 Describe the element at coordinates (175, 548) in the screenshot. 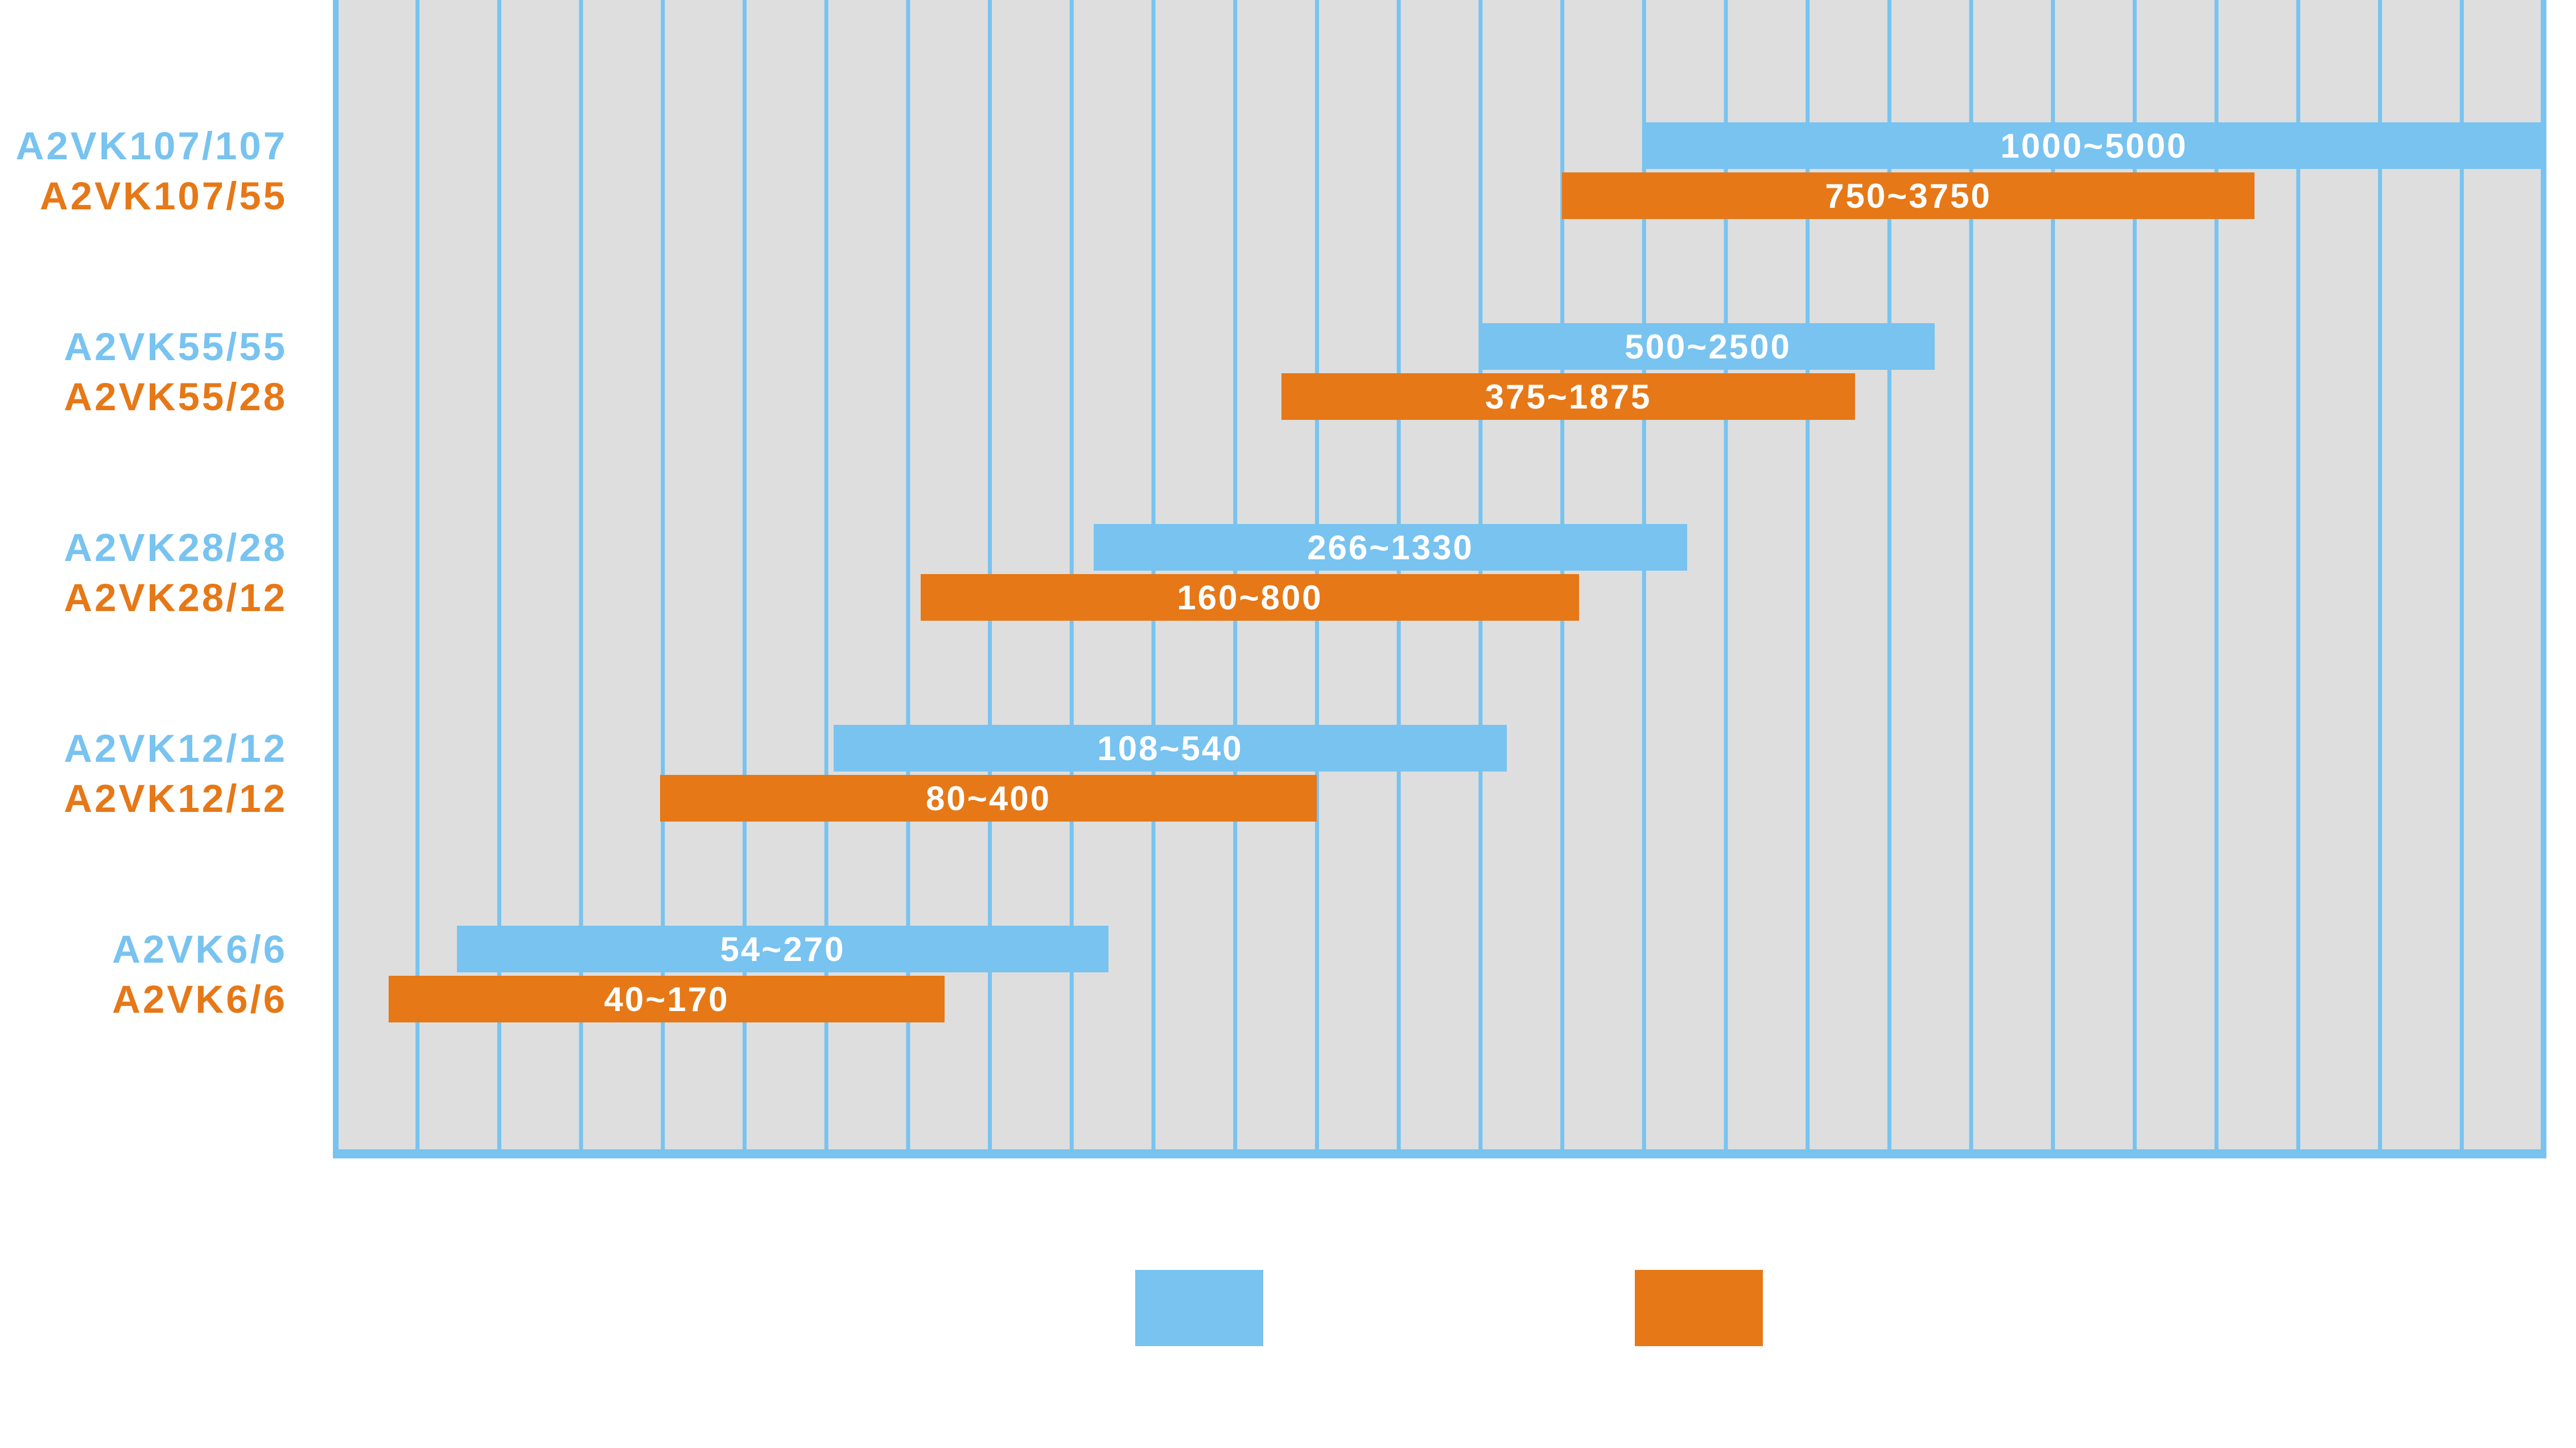

I see `category-label: A2VK28/28` at that location.